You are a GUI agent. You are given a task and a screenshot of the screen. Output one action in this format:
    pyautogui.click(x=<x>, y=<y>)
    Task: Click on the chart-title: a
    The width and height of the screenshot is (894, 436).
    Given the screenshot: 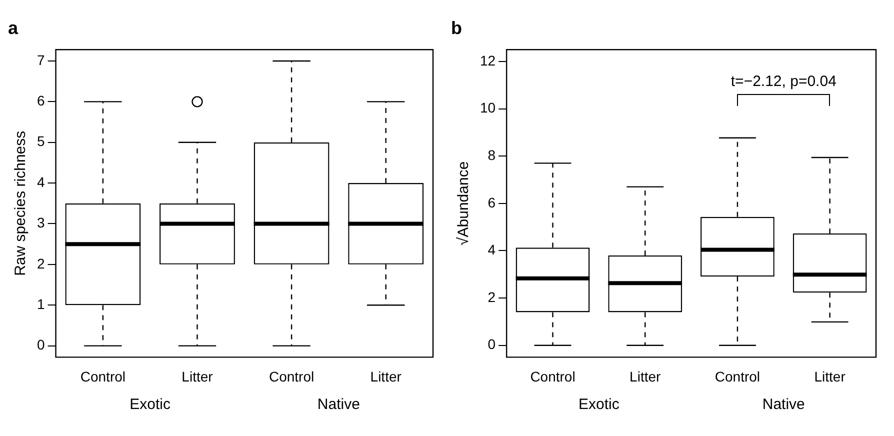 What is the action you would take?
    pyautogui.click(x=13, y=28)
    